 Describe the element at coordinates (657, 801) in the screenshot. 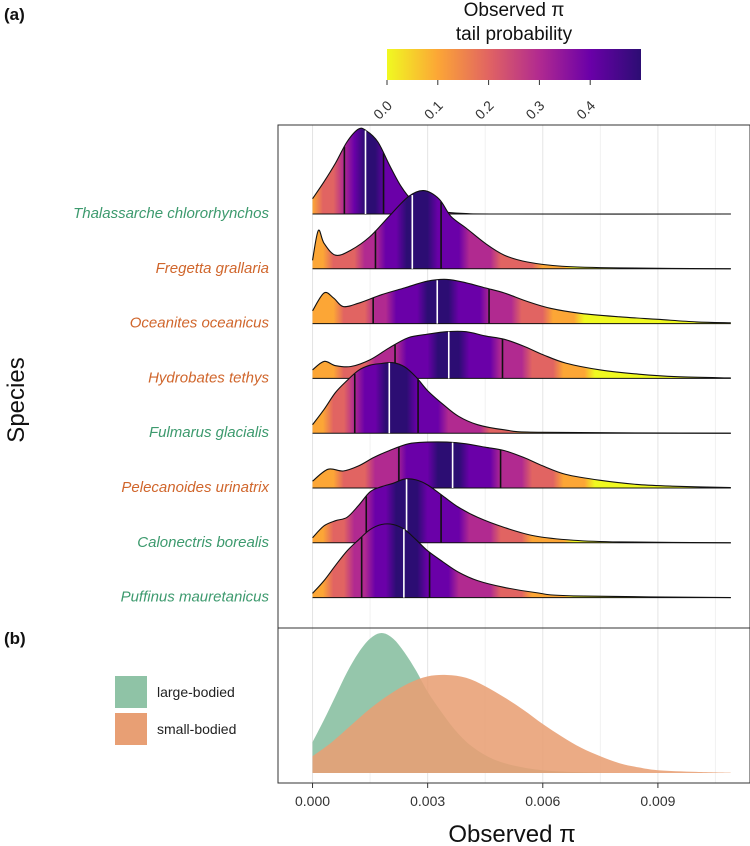

I see `x-tick-label: 0.009` at that location.